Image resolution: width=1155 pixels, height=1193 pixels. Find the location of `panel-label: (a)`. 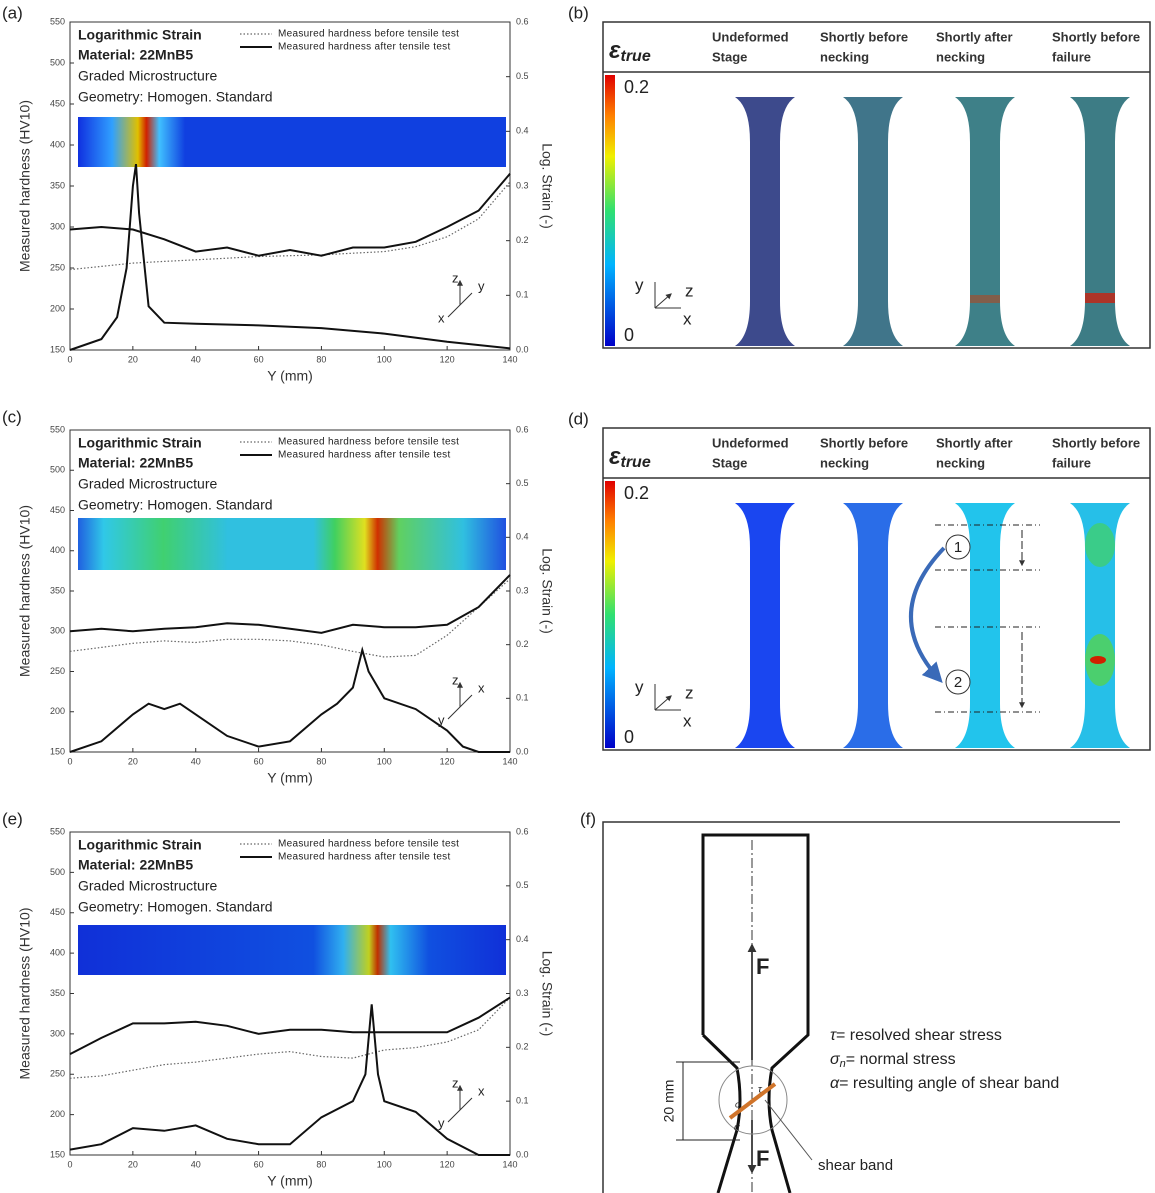

panel-label: (a) is located at coordinates (12, 12).